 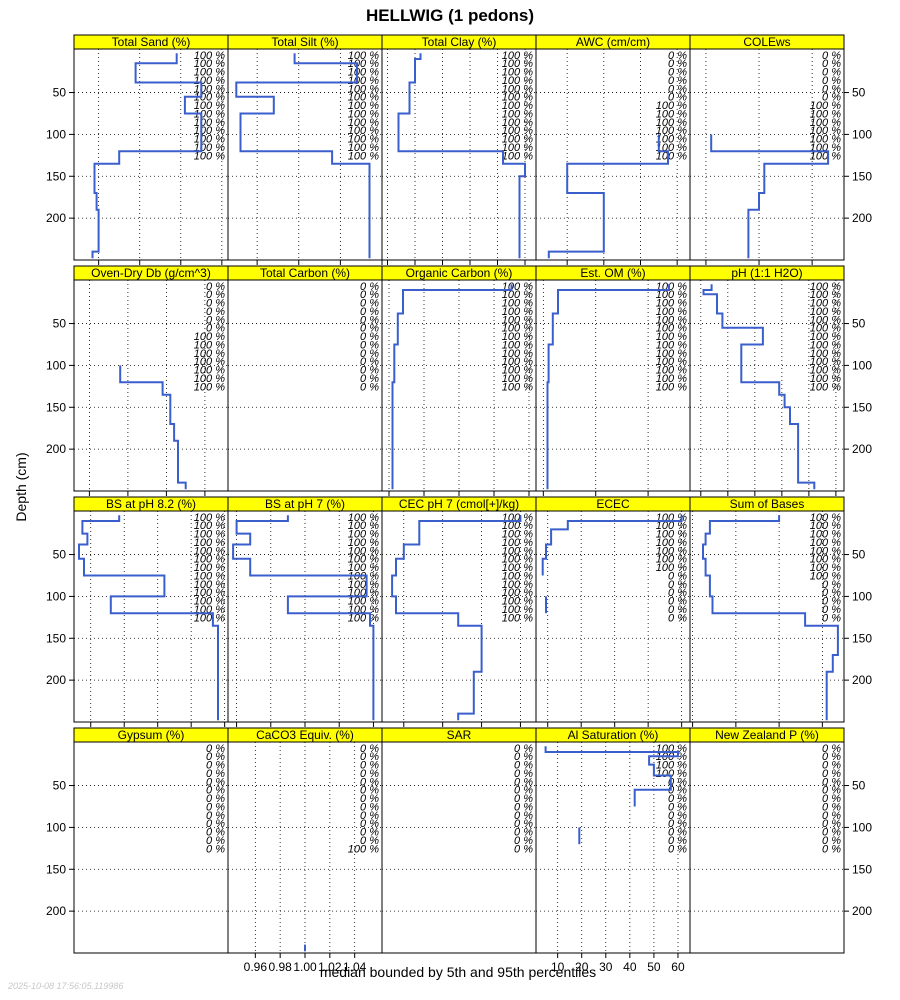 What do you see at coordinates (280, 967) in the screenshot?
I see `x-tick-label: 0.98` at bounding box center [280, 967].